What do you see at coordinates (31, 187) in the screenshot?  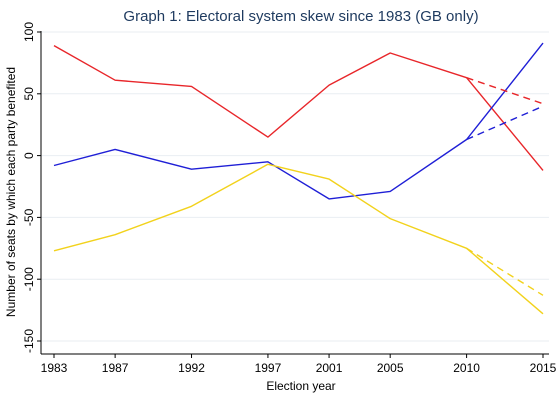 I see `y-axis-ticks: 100 50 0 -50 -100 -150` at bounding box center [31, 187].